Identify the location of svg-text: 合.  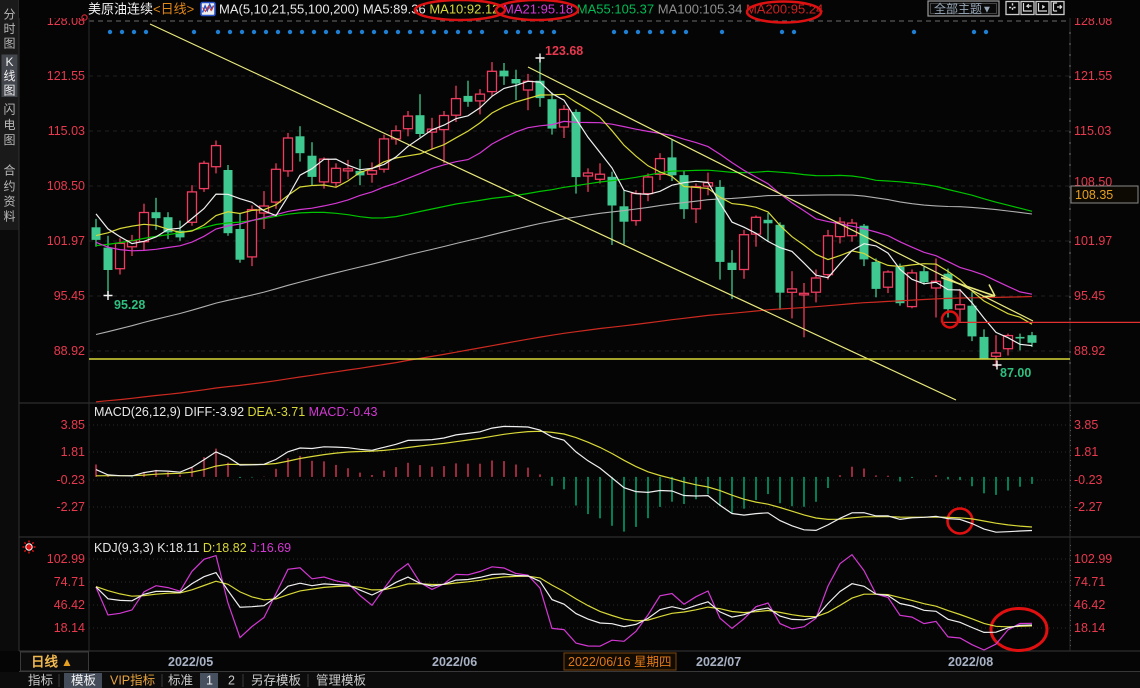
(9, 169).